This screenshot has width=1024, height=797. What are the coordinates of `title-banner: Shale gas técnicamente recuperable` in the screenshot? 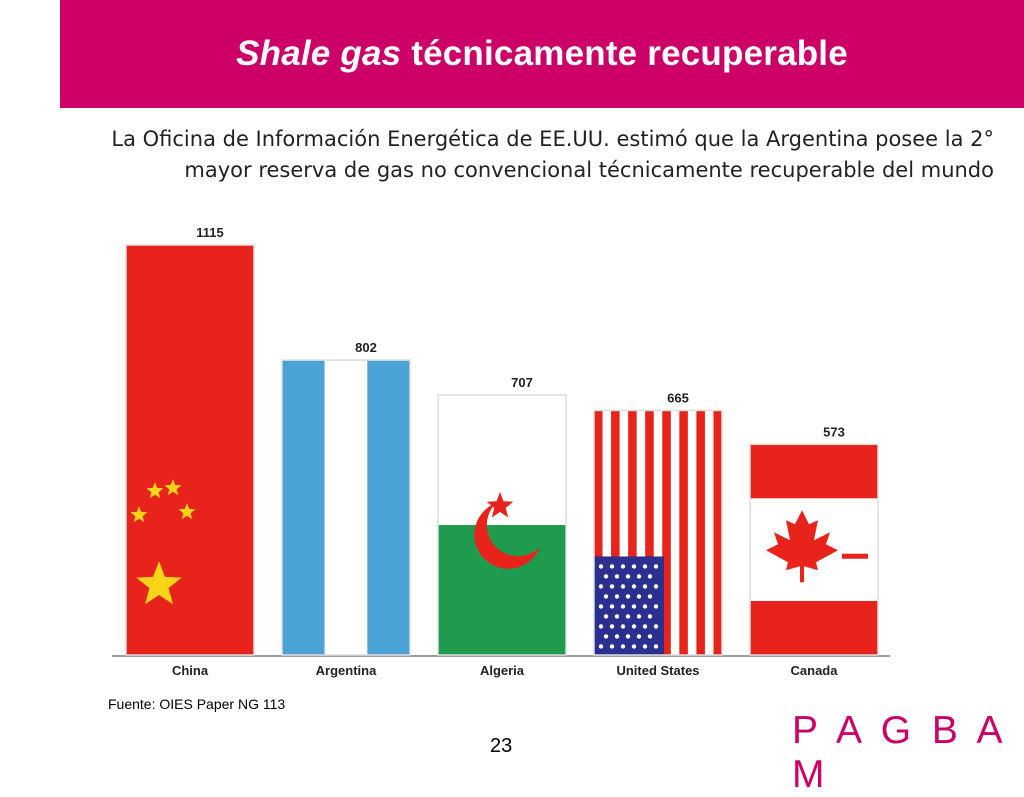 It's located at (542, 54).